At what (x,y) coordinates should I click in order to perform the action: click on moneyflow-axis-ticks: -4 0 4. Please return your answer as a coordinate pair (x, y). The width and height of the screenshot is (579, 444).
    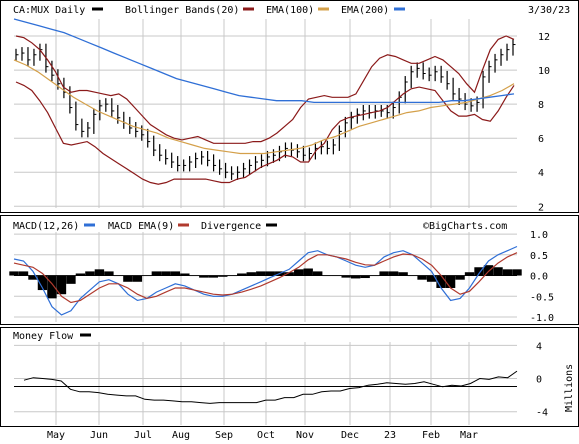
    Looking at the image, I should click on (542, 379).